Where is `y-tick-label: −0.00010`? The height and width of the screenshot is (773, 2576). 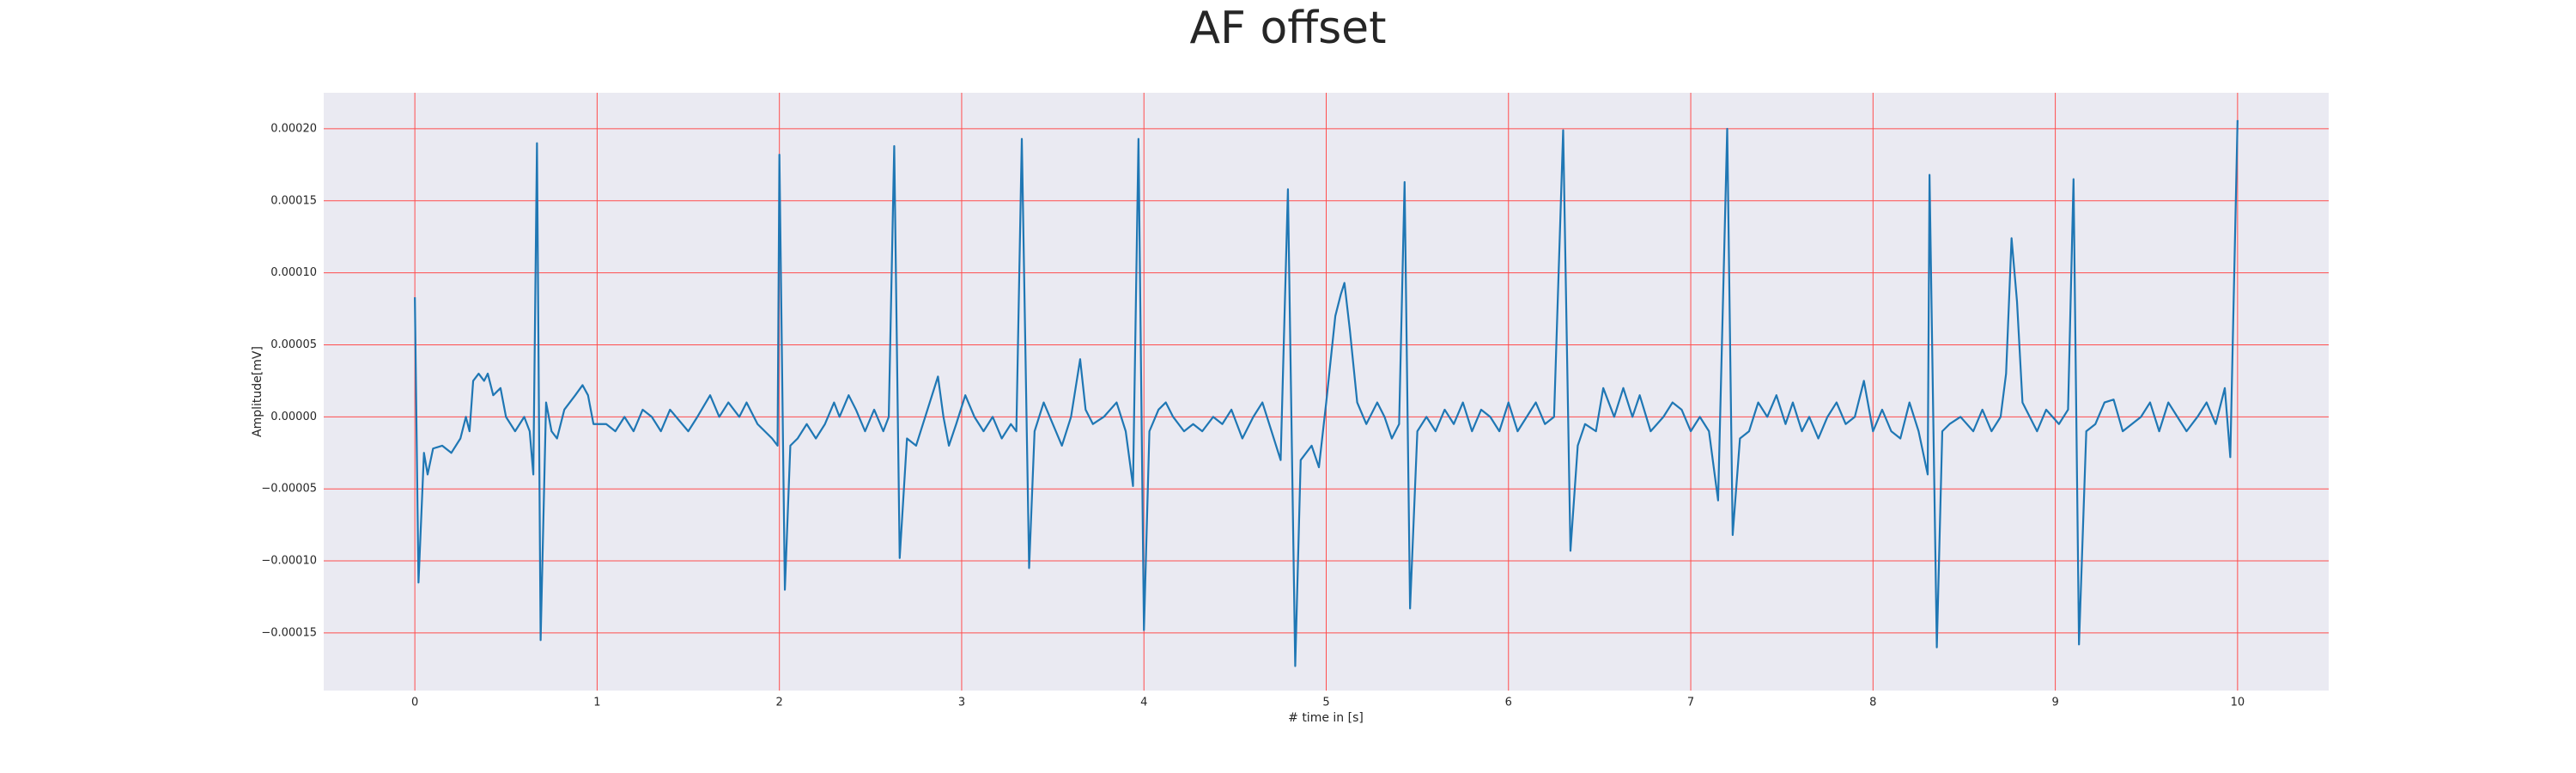 y-tick-label: −0.00010 is located at coordinates (289, 561).